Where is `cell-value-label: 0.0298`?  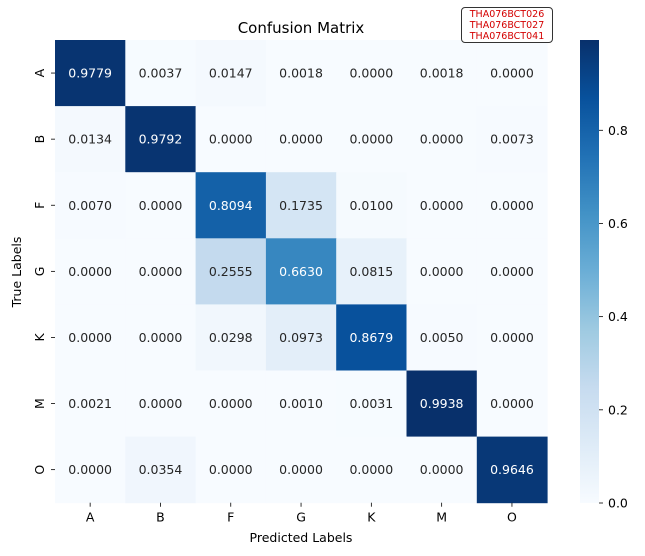 cell-value-label: 0.0298 is located at coordinates (231, 337).